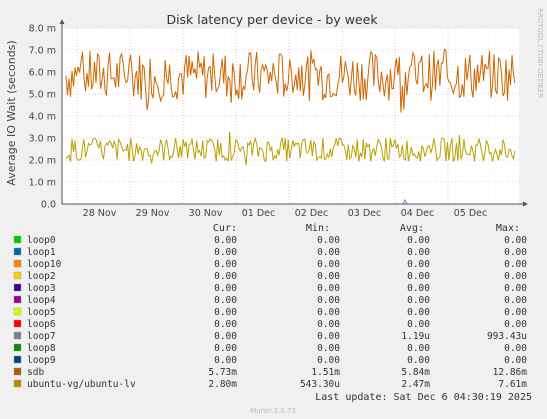 The height and width of the screenshot is (419, 547). Describe the element at coordinates (270, 264) in the screenshot. I see `legend-row: loop10 0.00 0.00 0.00 0.00` at that location.